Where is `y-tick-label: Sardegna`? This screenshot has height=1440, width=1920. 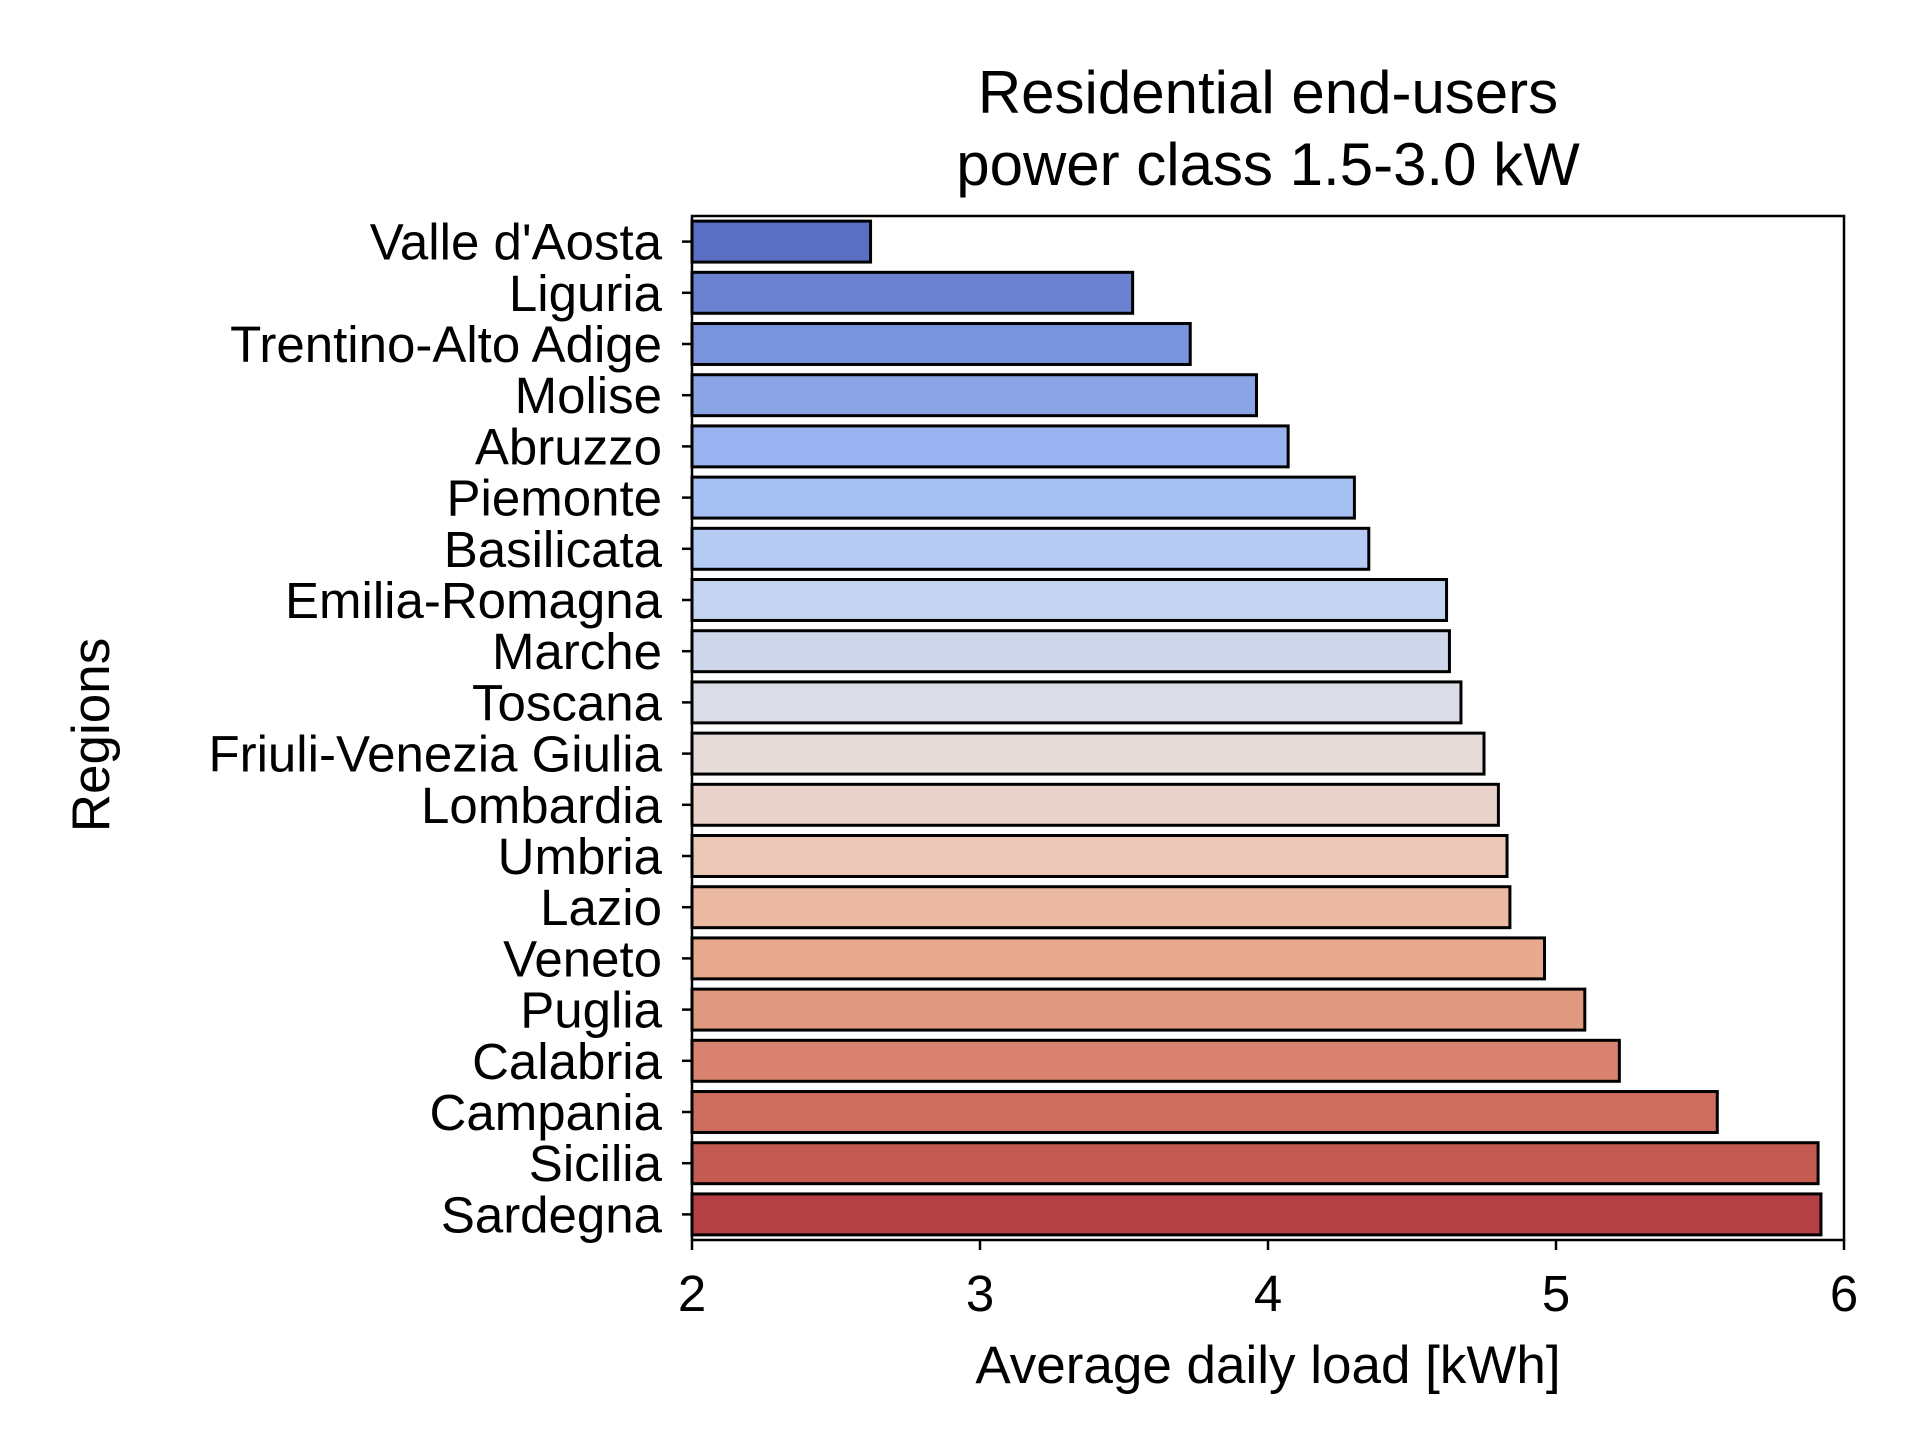 y-tick-label: Sardegna is located at coordinates (552, 1214).